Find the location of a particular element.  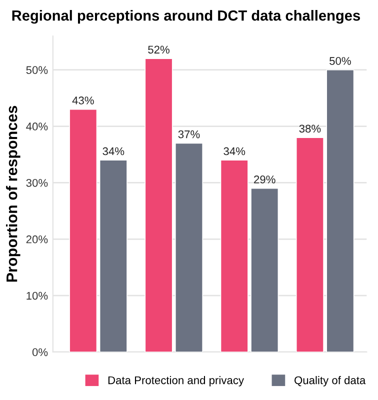

data-label: 38% is located at coordinates (310, 128).